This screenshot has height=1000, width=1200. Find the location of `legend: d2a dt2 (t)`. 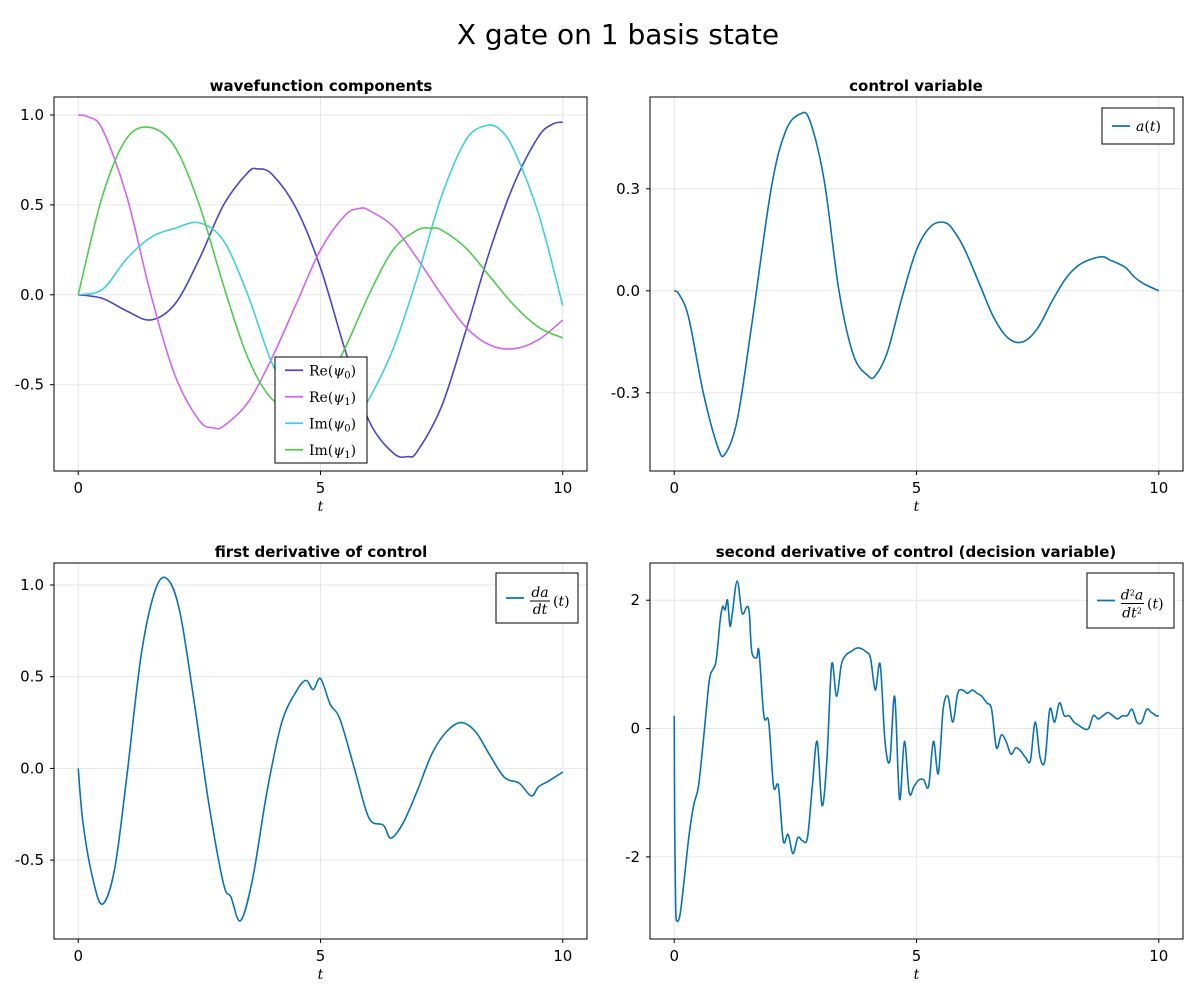

legend: d2a dt2 (t) is located at coordinates (1130, 600).